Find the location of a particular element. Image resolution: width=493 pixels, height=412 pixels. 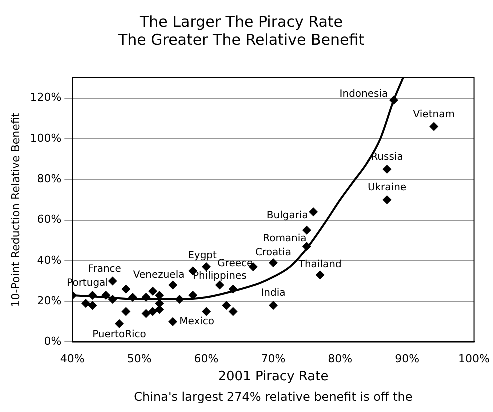

annotation: PuertoRico is located at coordinates (119, 335).